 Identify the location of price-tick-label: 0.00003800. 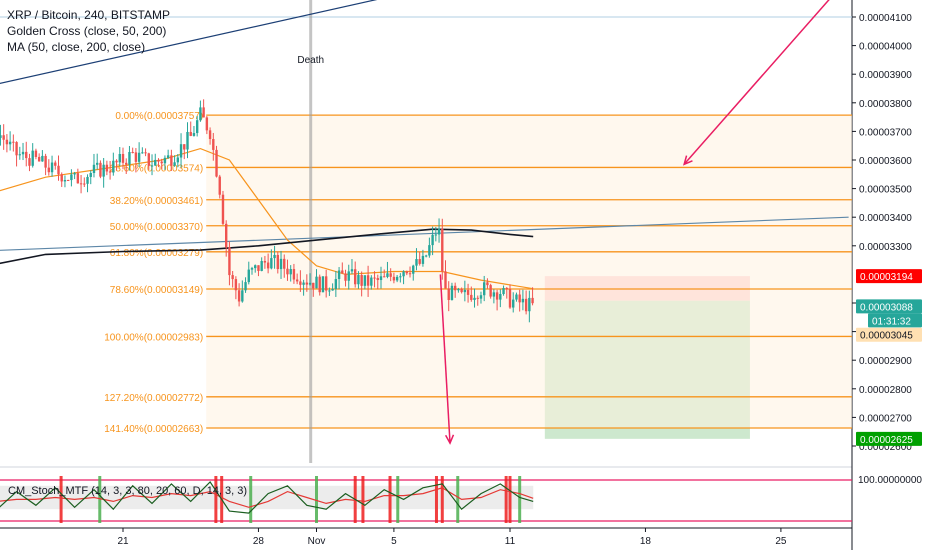
(885, 104).